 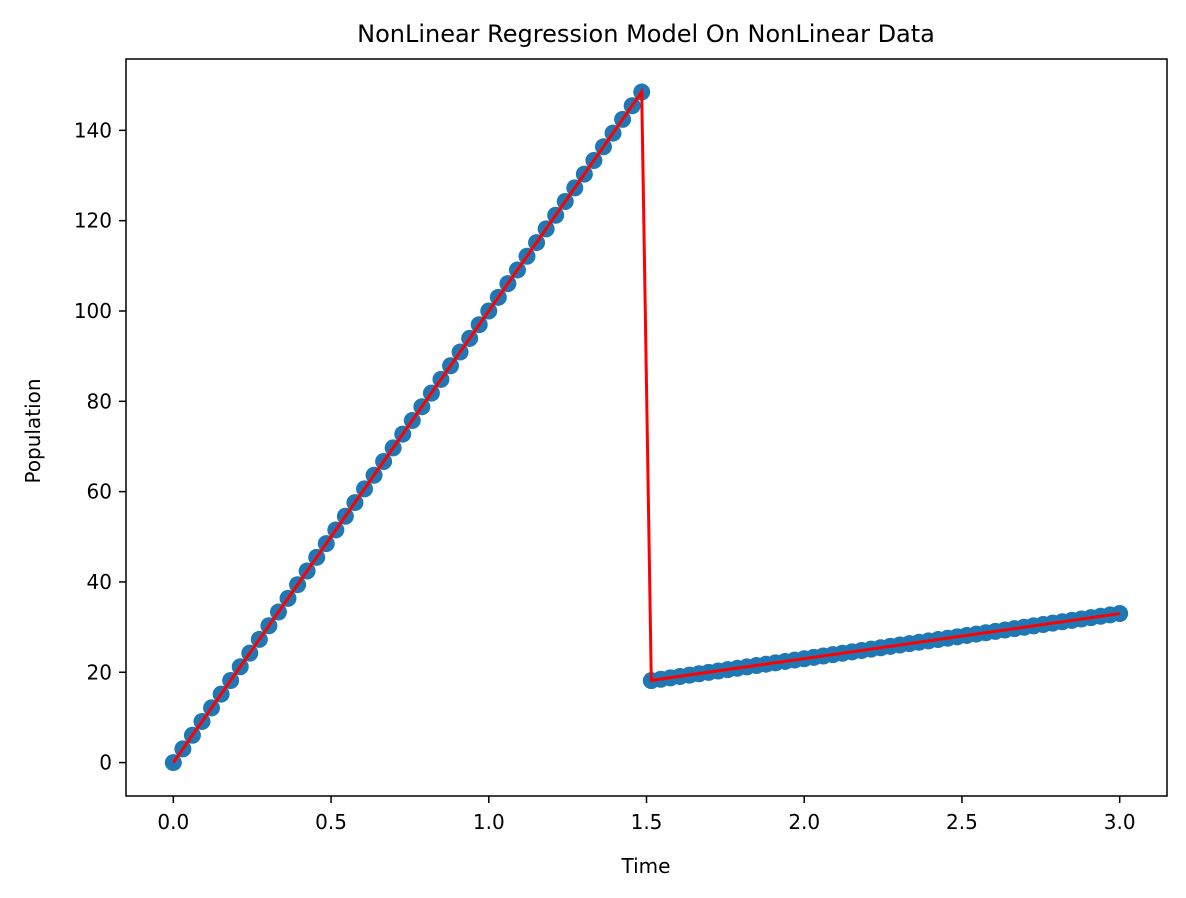 What do you see at coordinates (105, 763) in the screenshot?
I see `y-tick-label: 0` at bounding box center [105, 763].